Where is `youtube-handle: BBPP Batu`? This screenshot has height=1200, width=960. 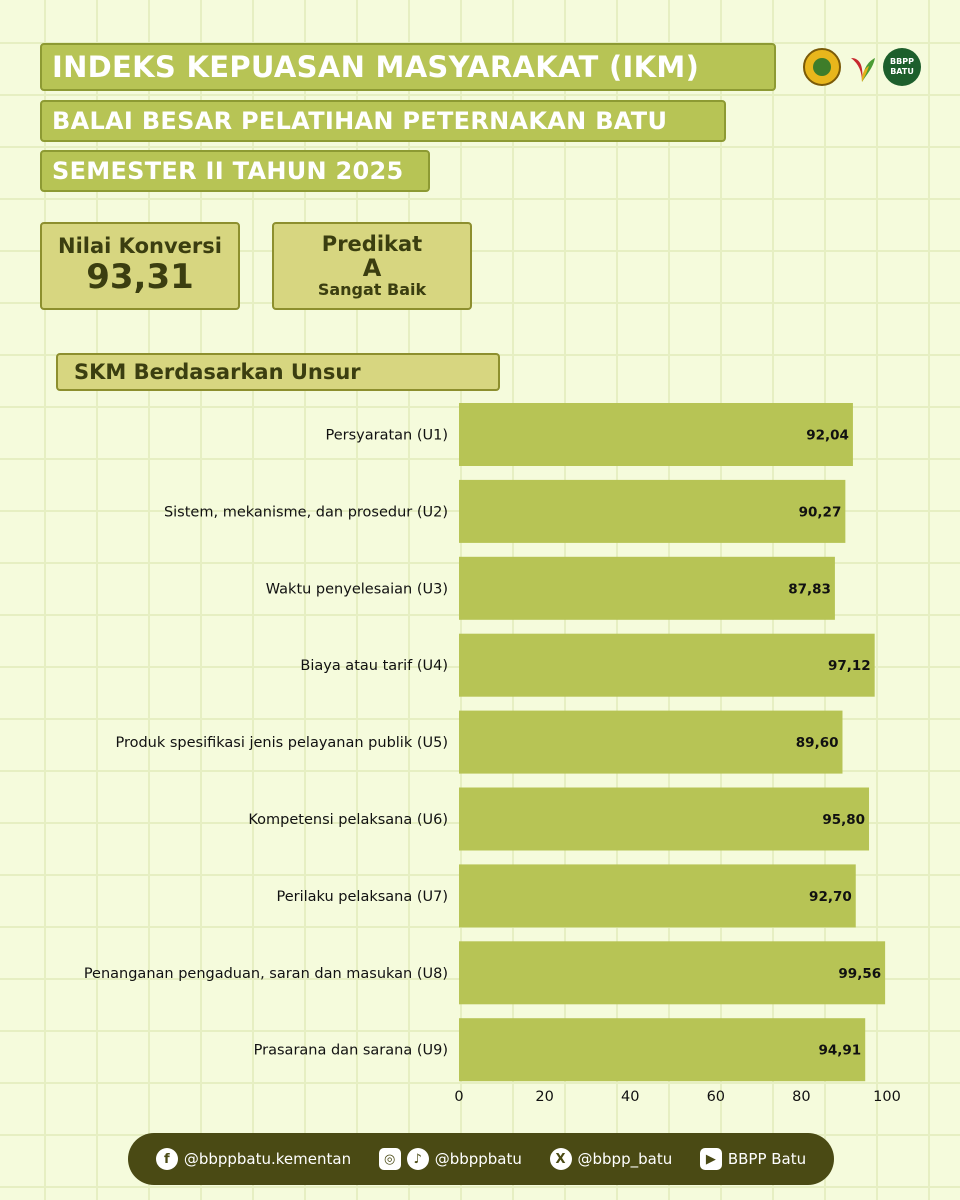 youtube-handle: BBPP Batu is located at coordinates (767, 1159).